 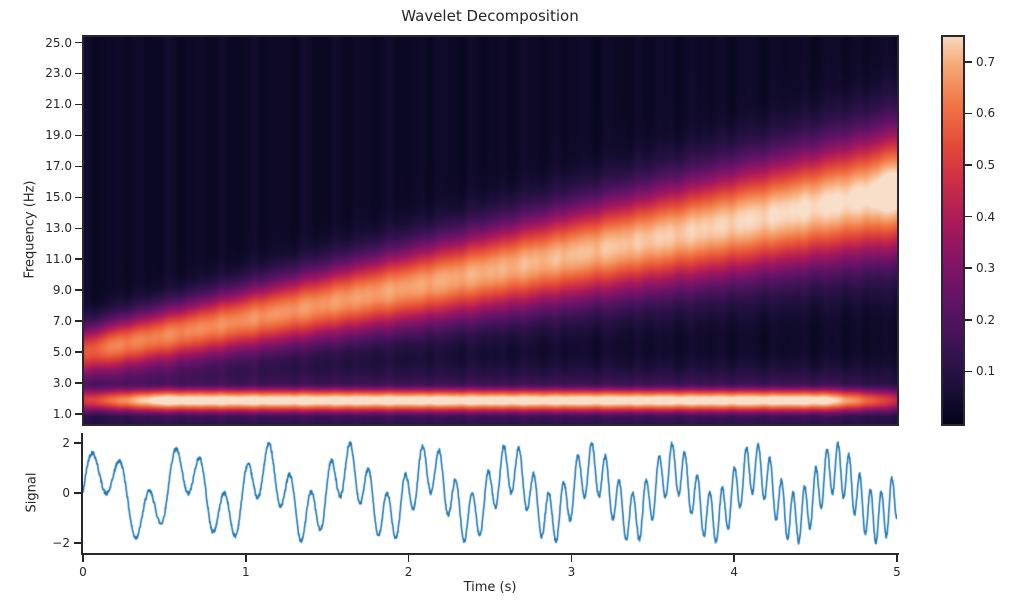 What do you see at coordinates (986, 165) in the screenshot?
I see `colorbar-tick-label: 0.5` at bounding box center [986, 165].